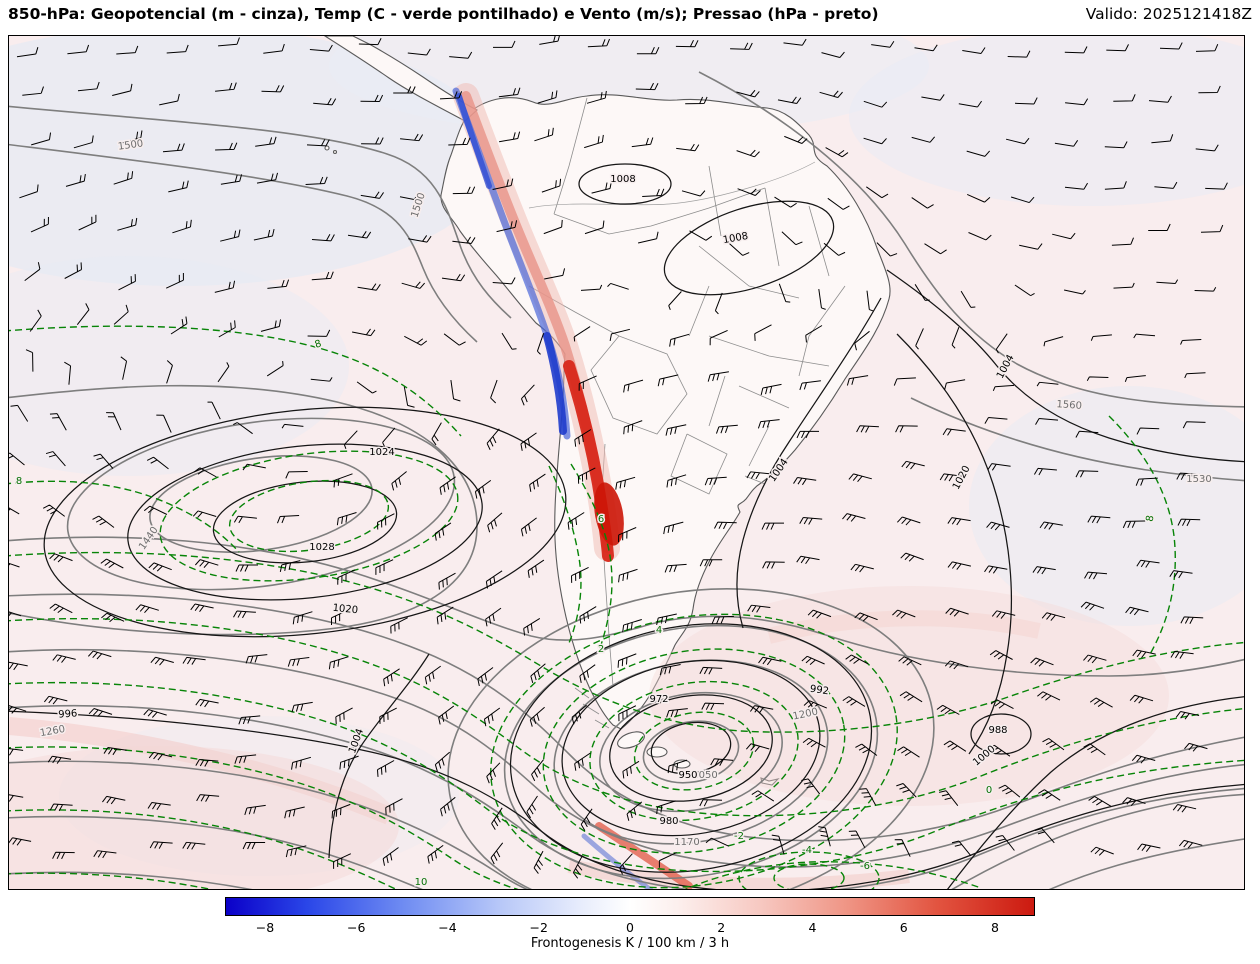 This screenshot has height=964, width=1260. I want to click on colorbar-tick: 4, so click(812, 927).